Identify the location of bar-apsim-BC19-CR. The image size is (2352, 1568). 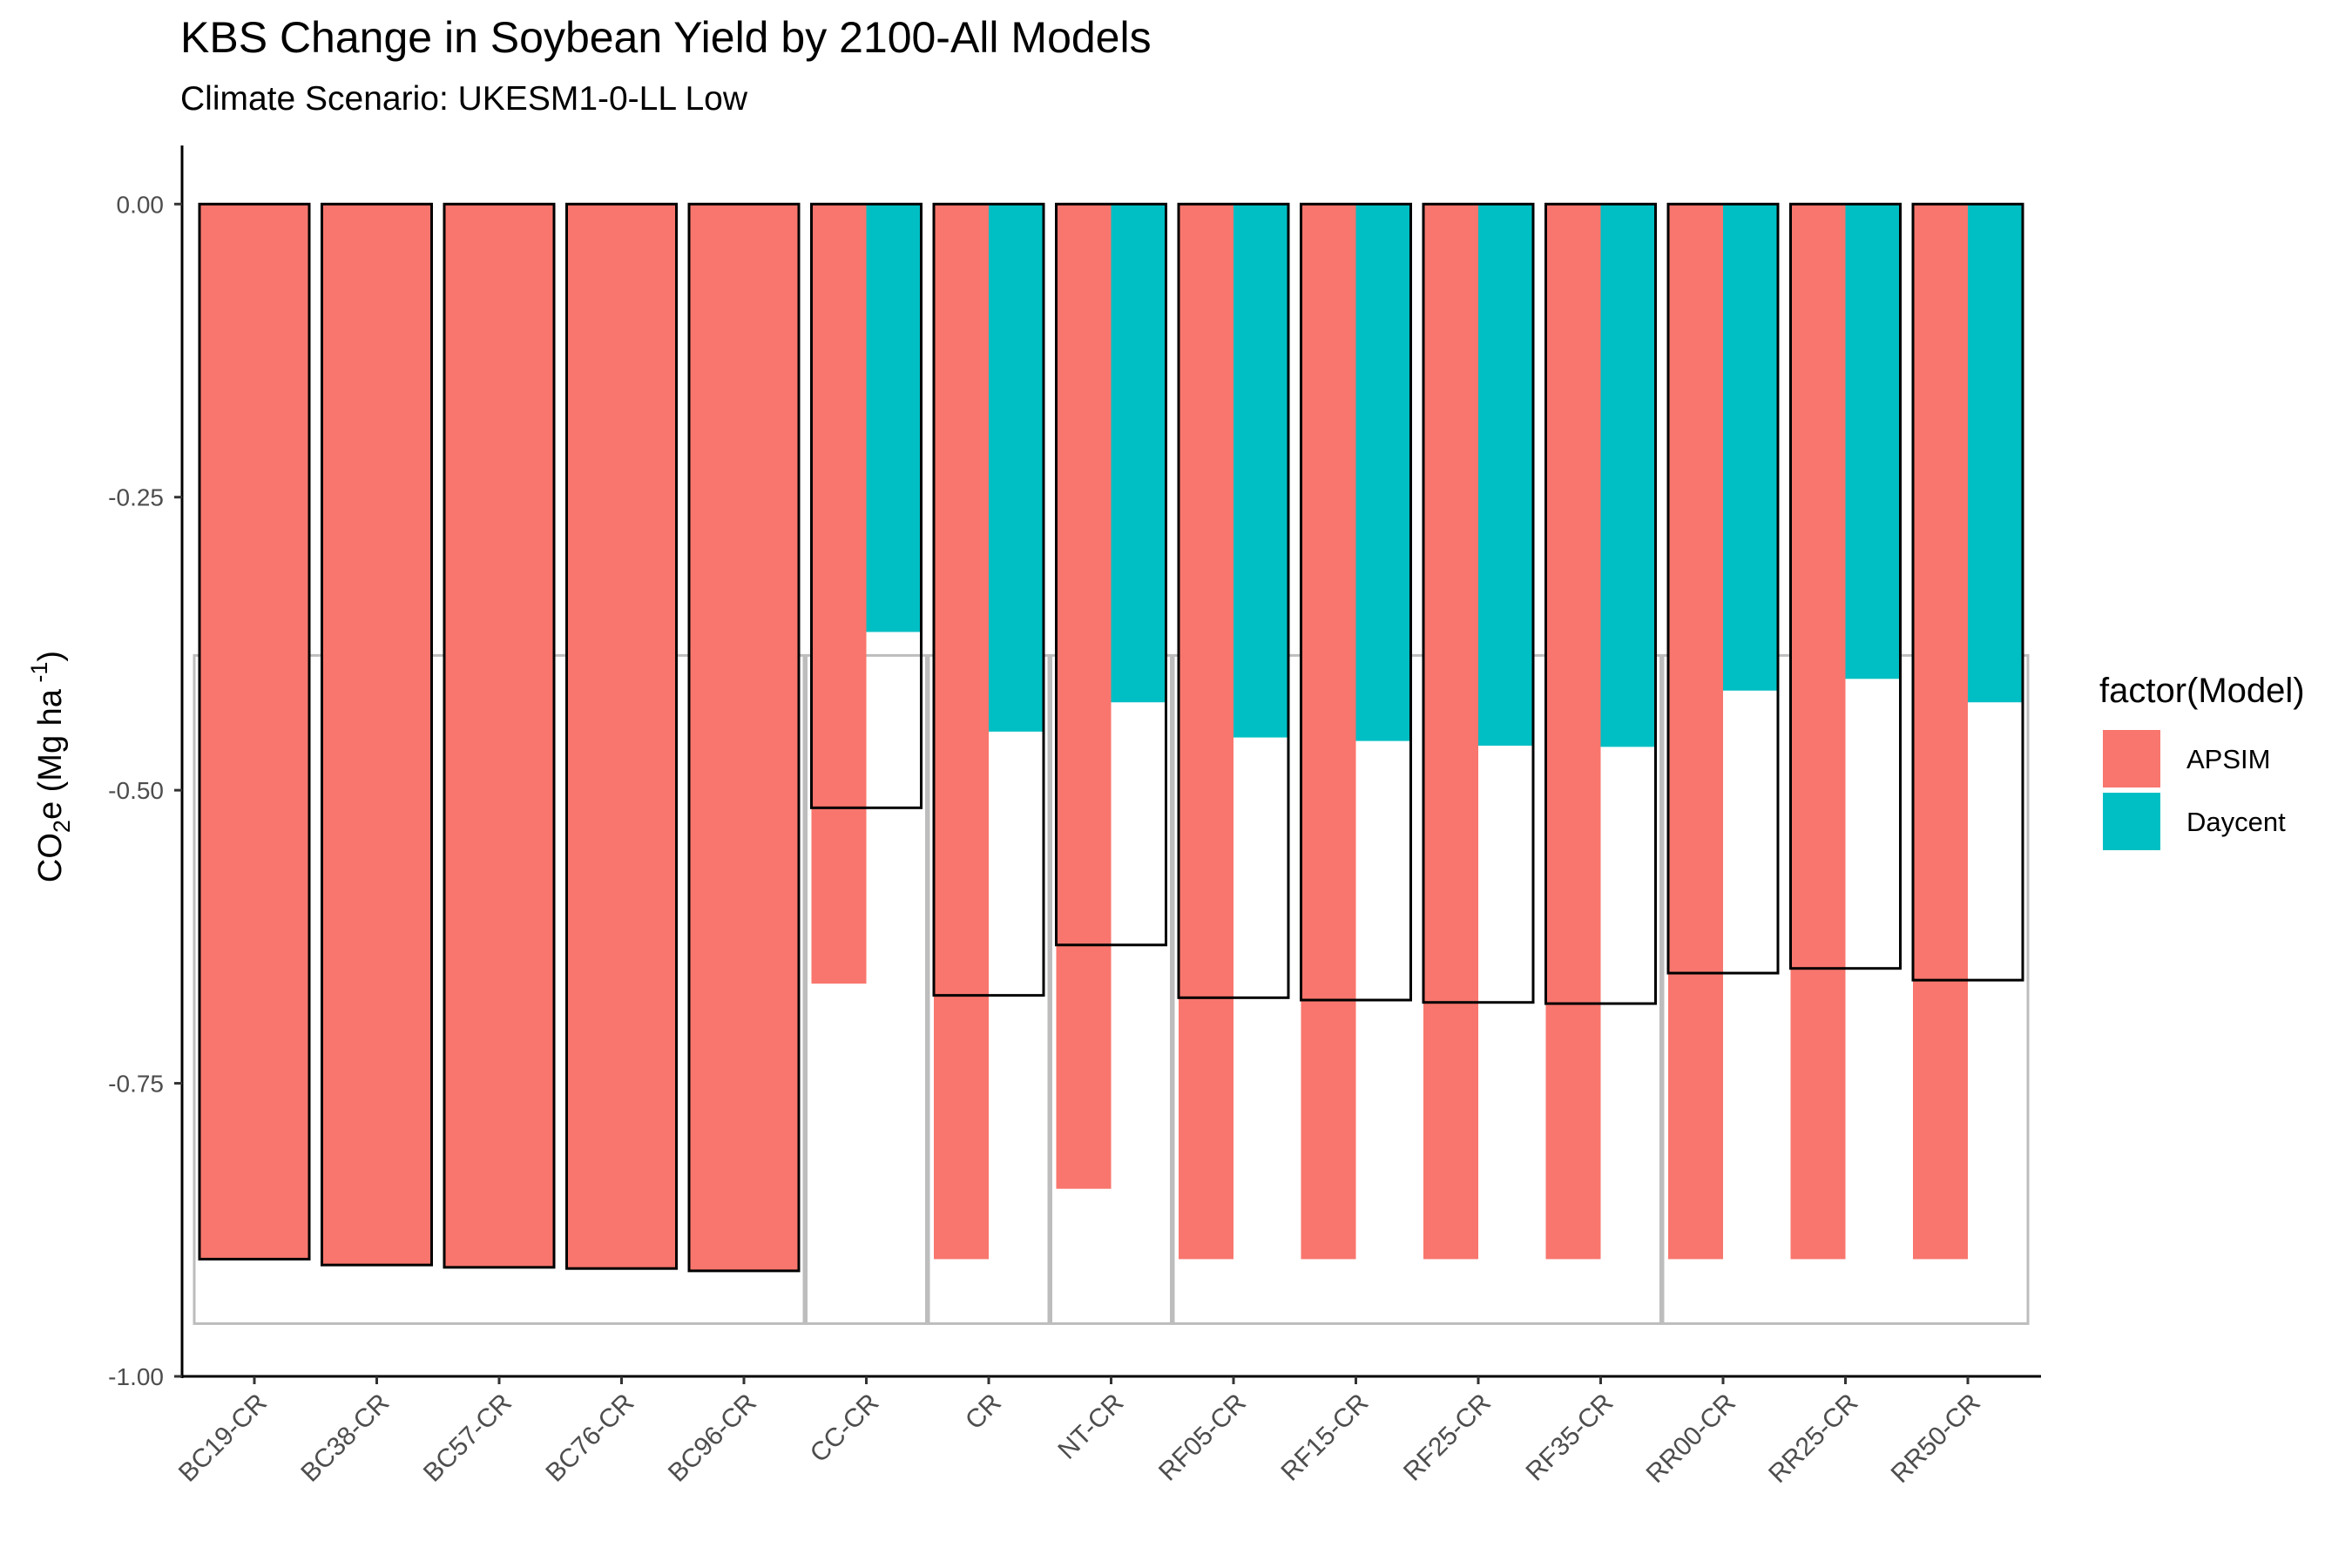
(254, 732).